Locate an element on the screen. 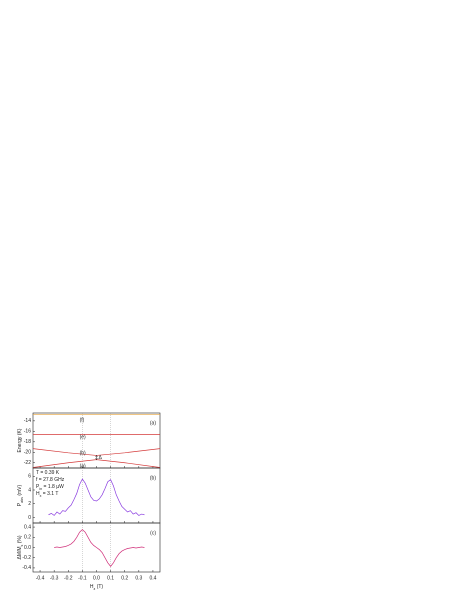 The height and width of the screenshot is (599, 463). gap-arrowhead is located at coordinates (96, 457).